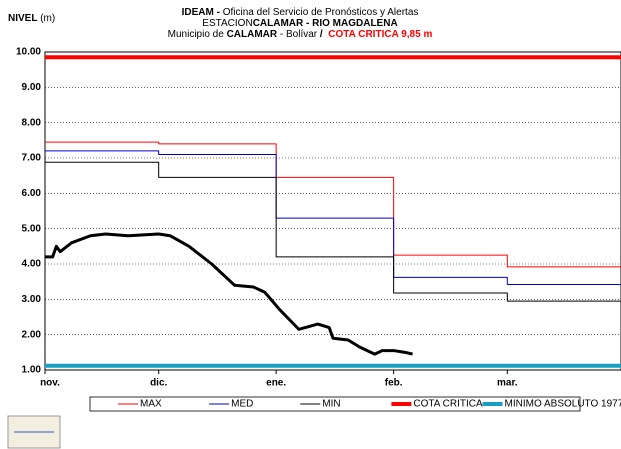 The height and width of the screenshot is (449, 621). What do you see at coordinates (32, 87) in the screenshot?
I see `y-tick-label: 9.00` at bounding box center [32, 87].